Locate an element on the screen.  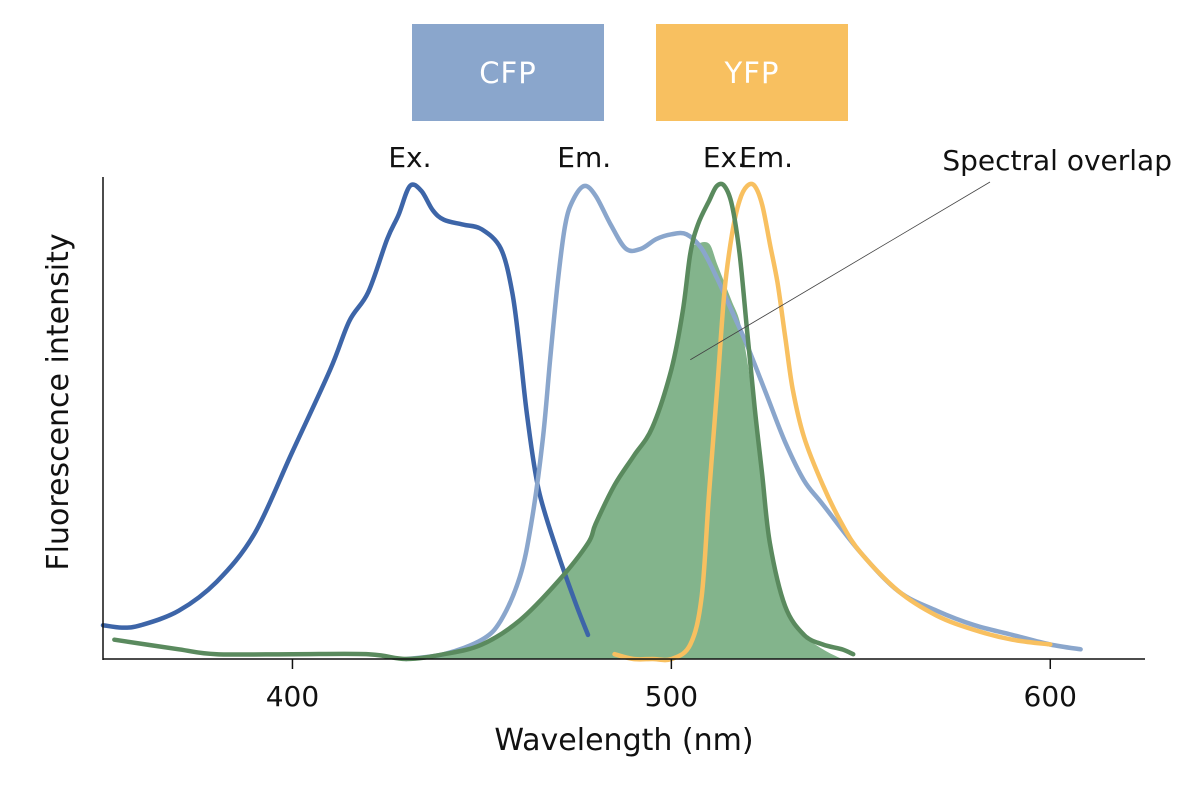
x-tick-label: 500 is located at coordinates (671, 696).